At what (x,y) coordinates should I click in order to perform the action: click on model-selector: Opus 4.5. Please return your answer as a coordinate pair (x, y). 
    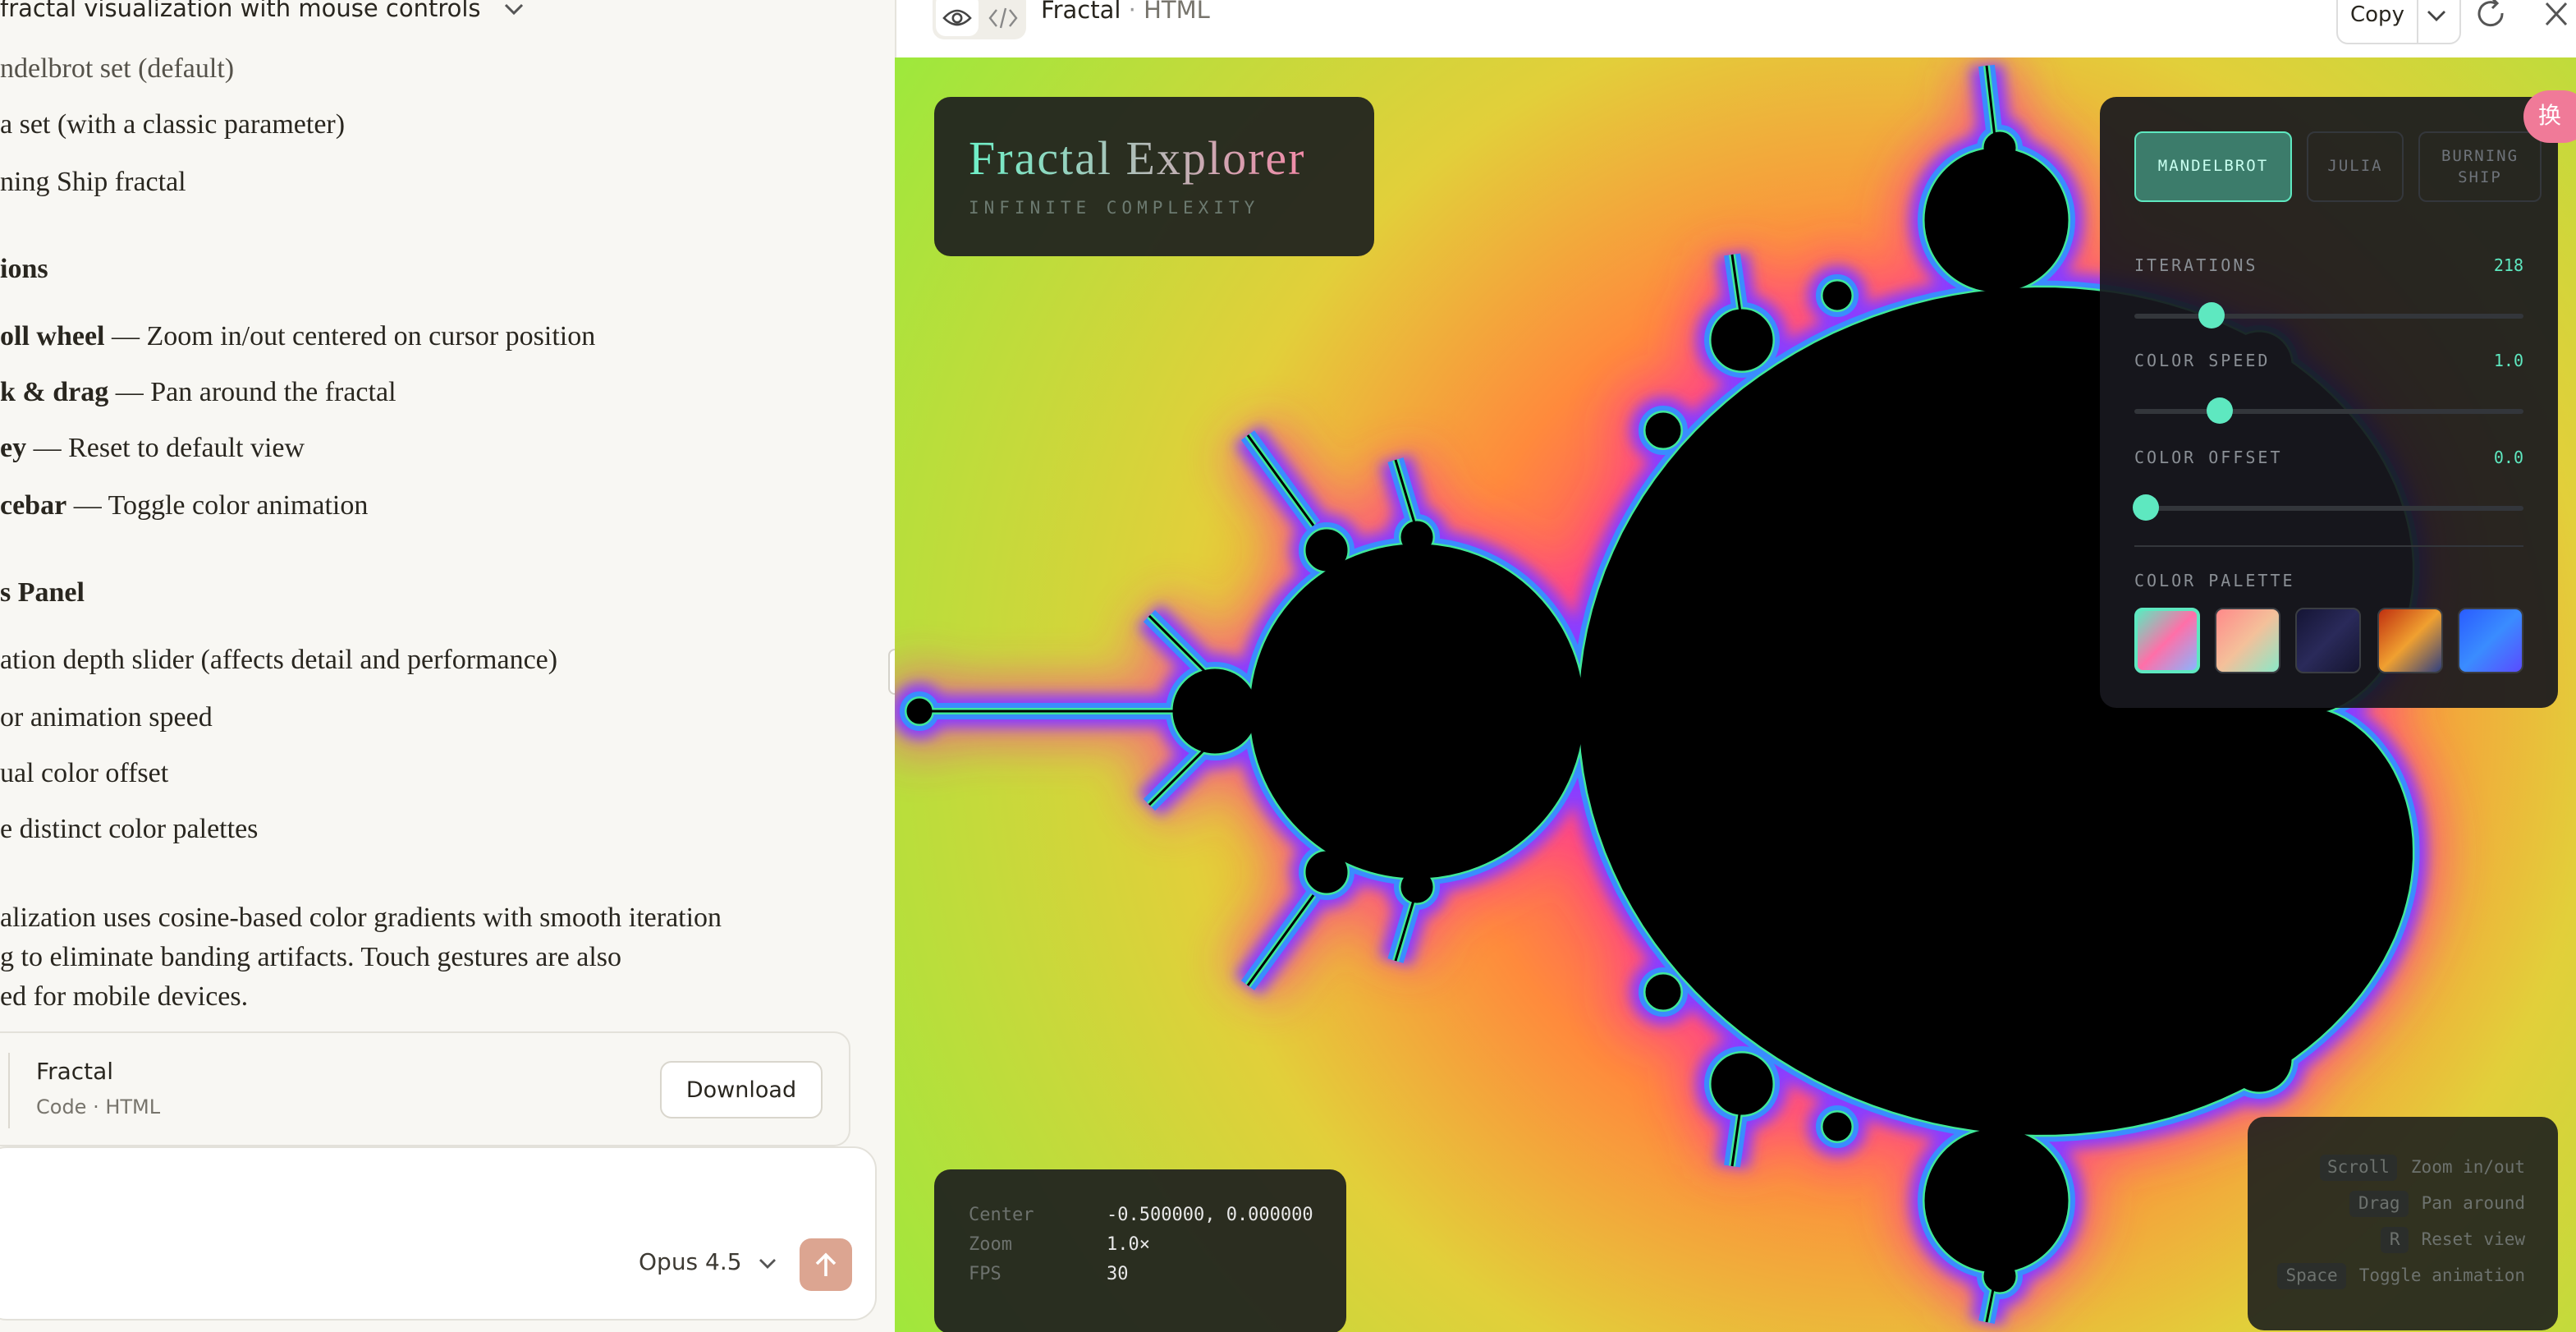
    Looking at the image, I should click on (708, 1263).